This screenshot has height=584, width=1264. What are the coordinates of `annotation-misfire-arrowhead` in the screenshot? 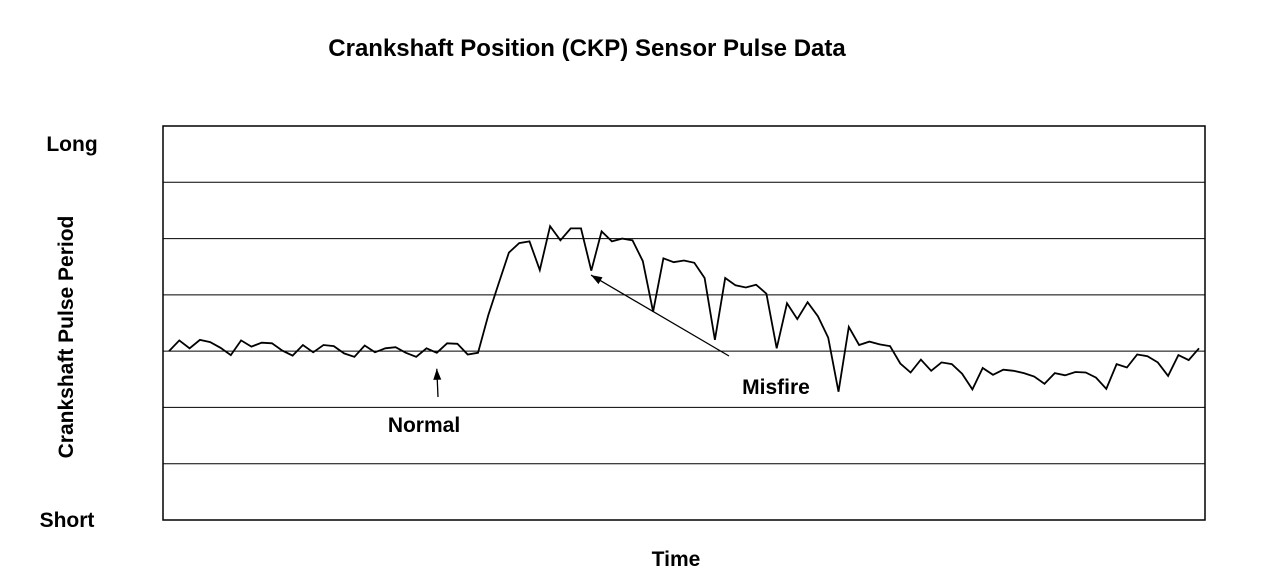 It's located at (597, 280).